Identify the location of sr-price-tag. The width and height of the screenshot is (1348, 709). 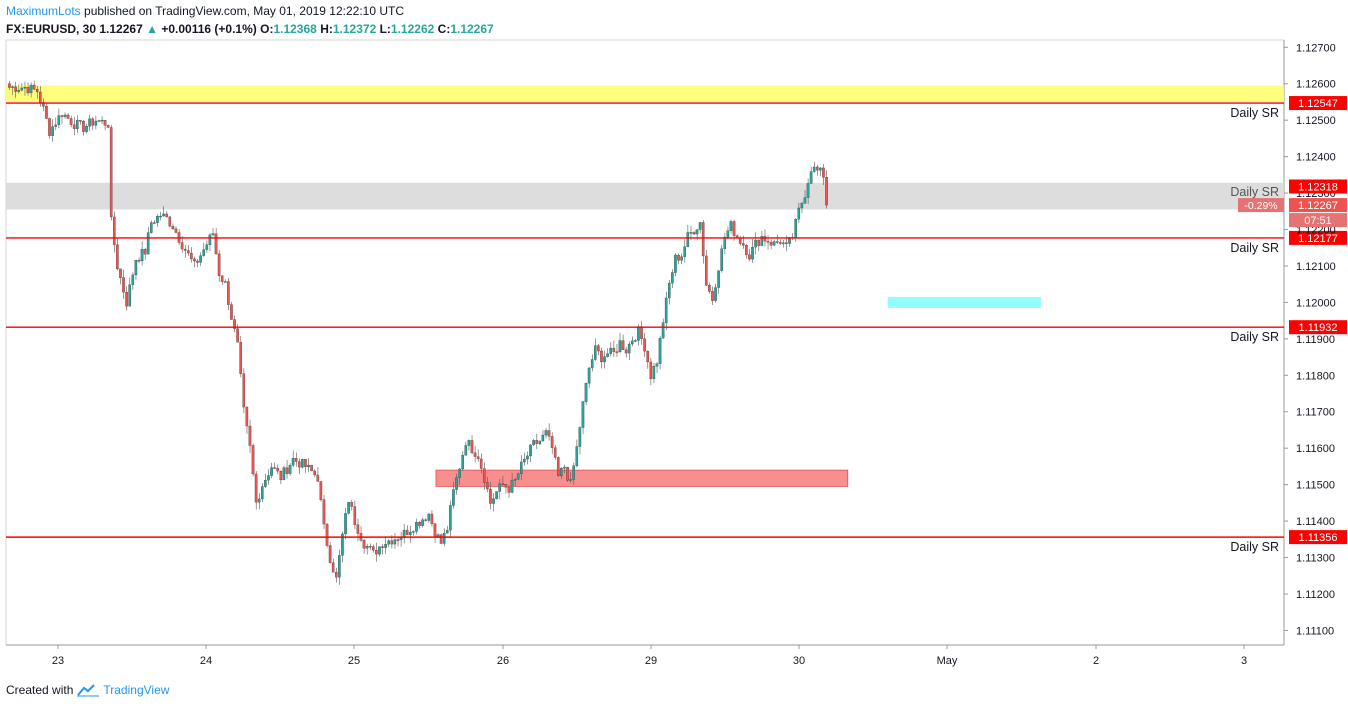
(1318, 103).